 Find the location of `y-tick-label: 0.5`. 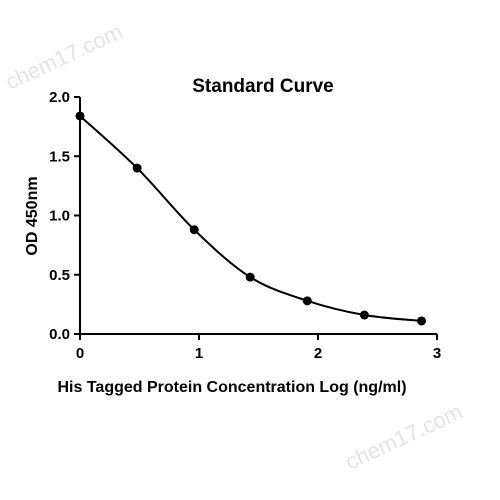

y-tick-label: 0.5 is located at coordinates (59, 275).